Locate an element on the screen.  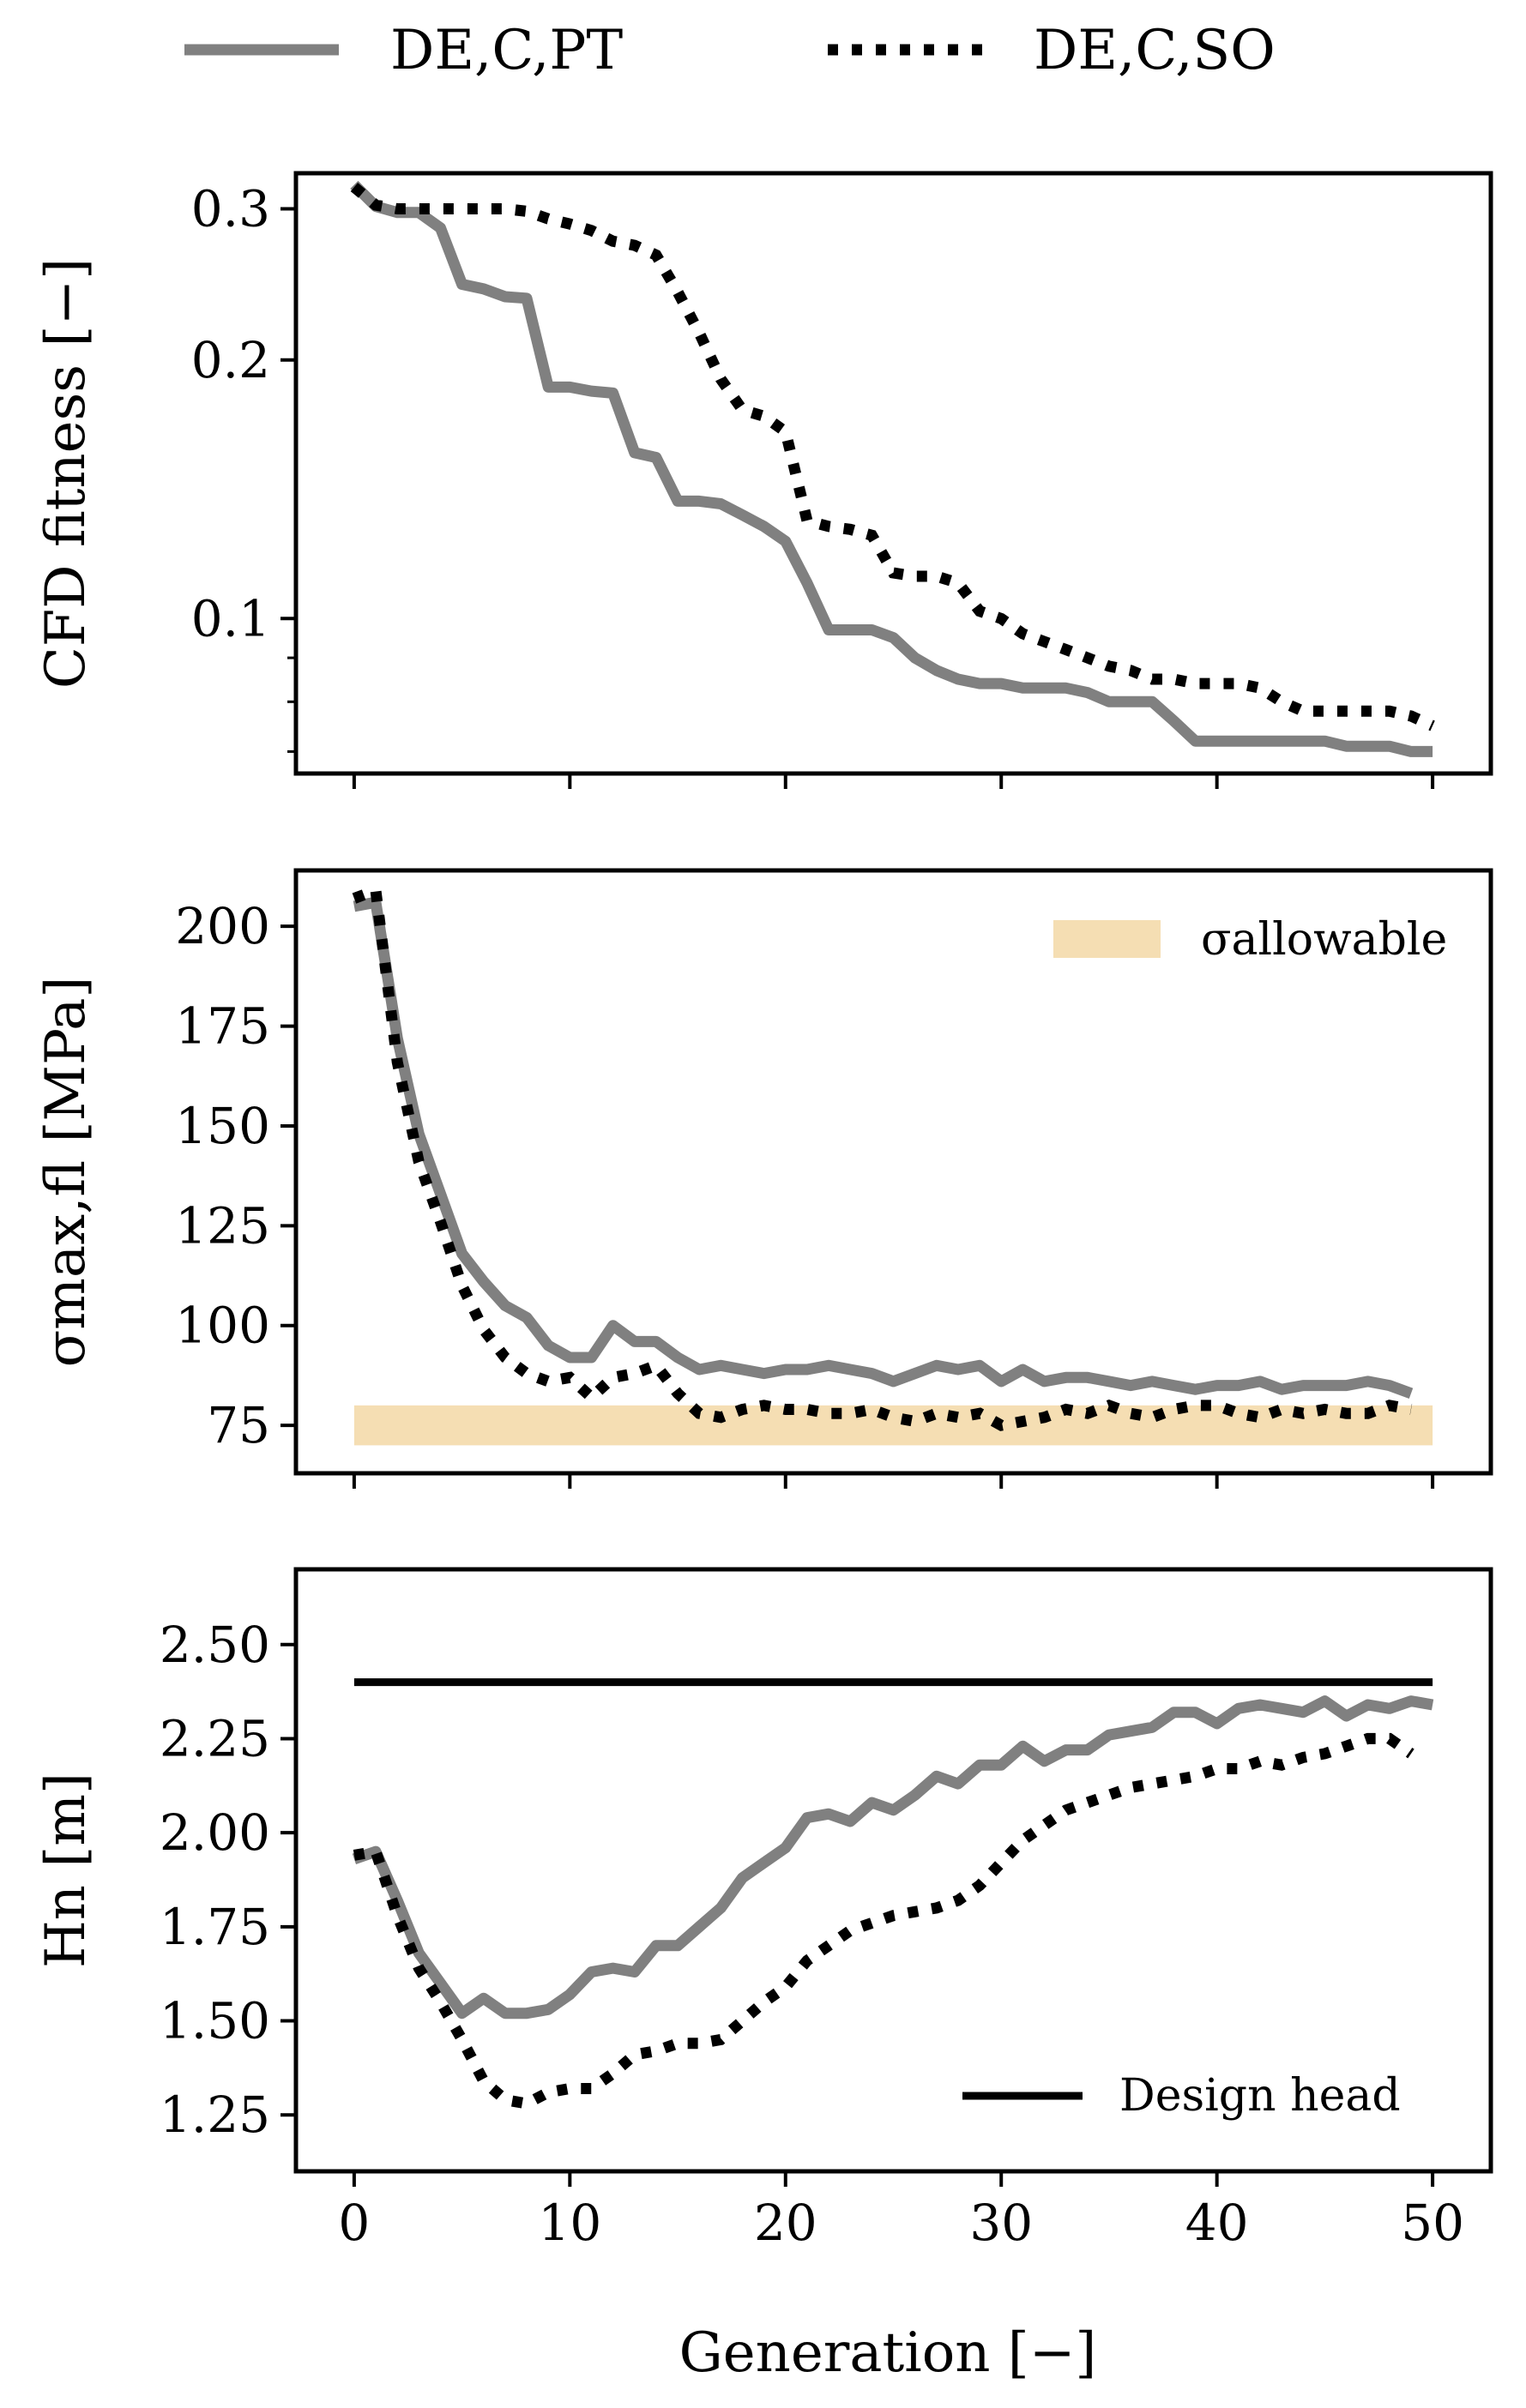
x-tick-label: 40 is located at coordinates (1217, 2223).